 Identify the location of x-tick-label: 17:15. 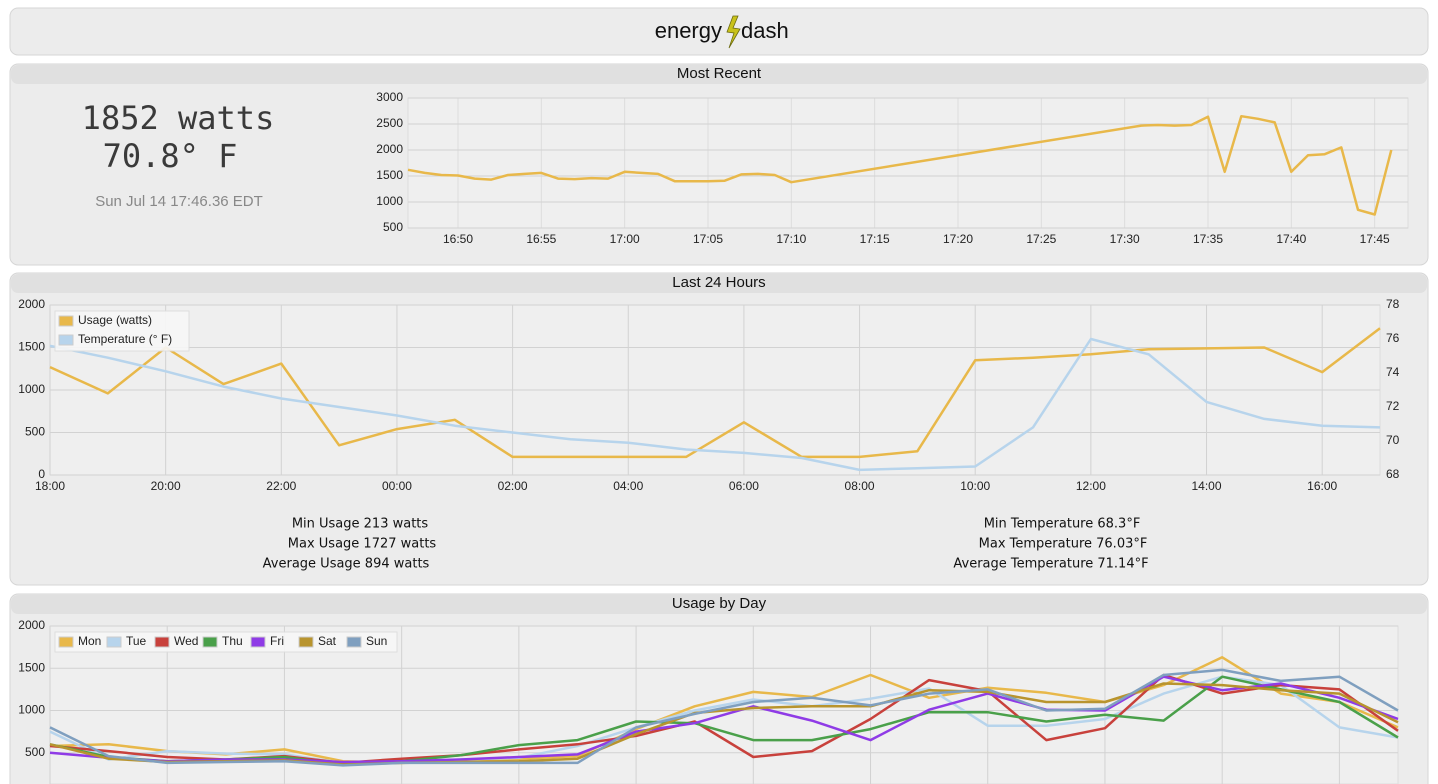
(875, 239).